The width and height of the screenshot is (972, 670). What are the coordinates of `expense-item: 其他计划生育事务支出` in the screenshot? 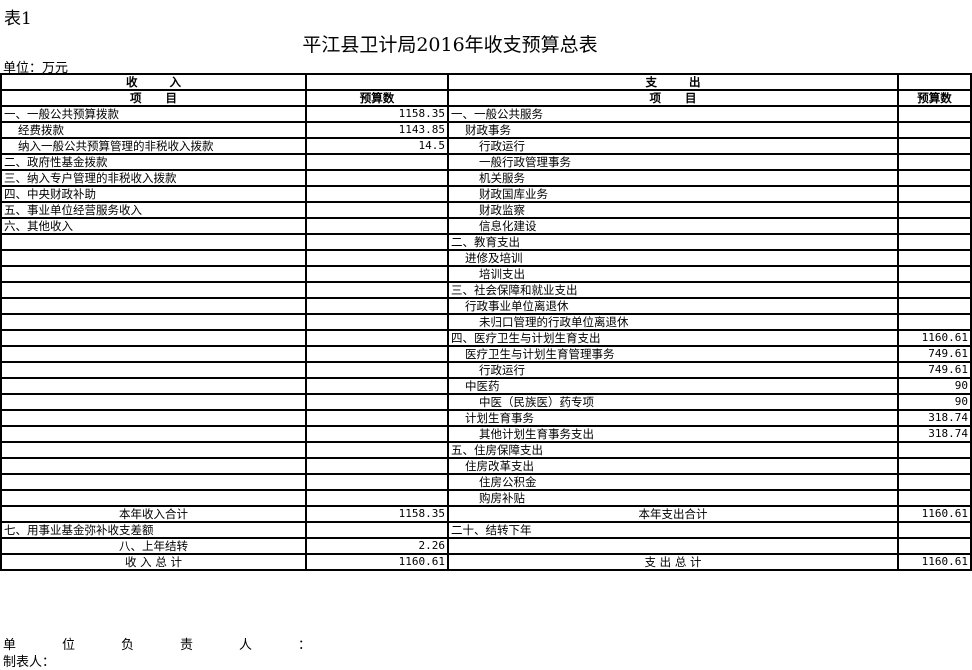 It's located at (673, 434).